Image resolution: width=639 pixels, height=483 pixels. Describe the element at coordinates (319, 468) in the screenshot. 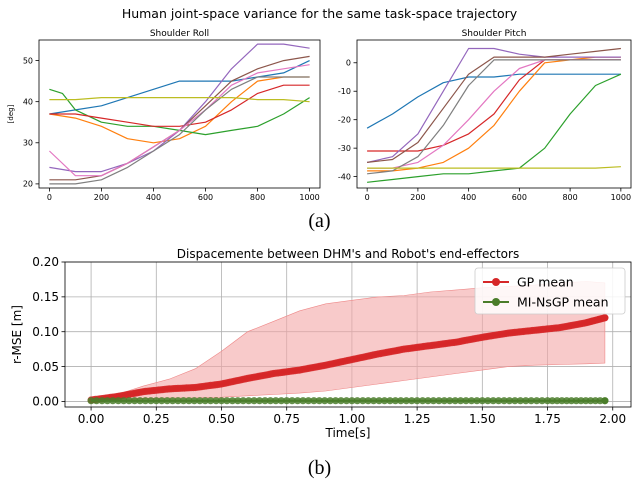

I see `caption-b: (b)` at that location.